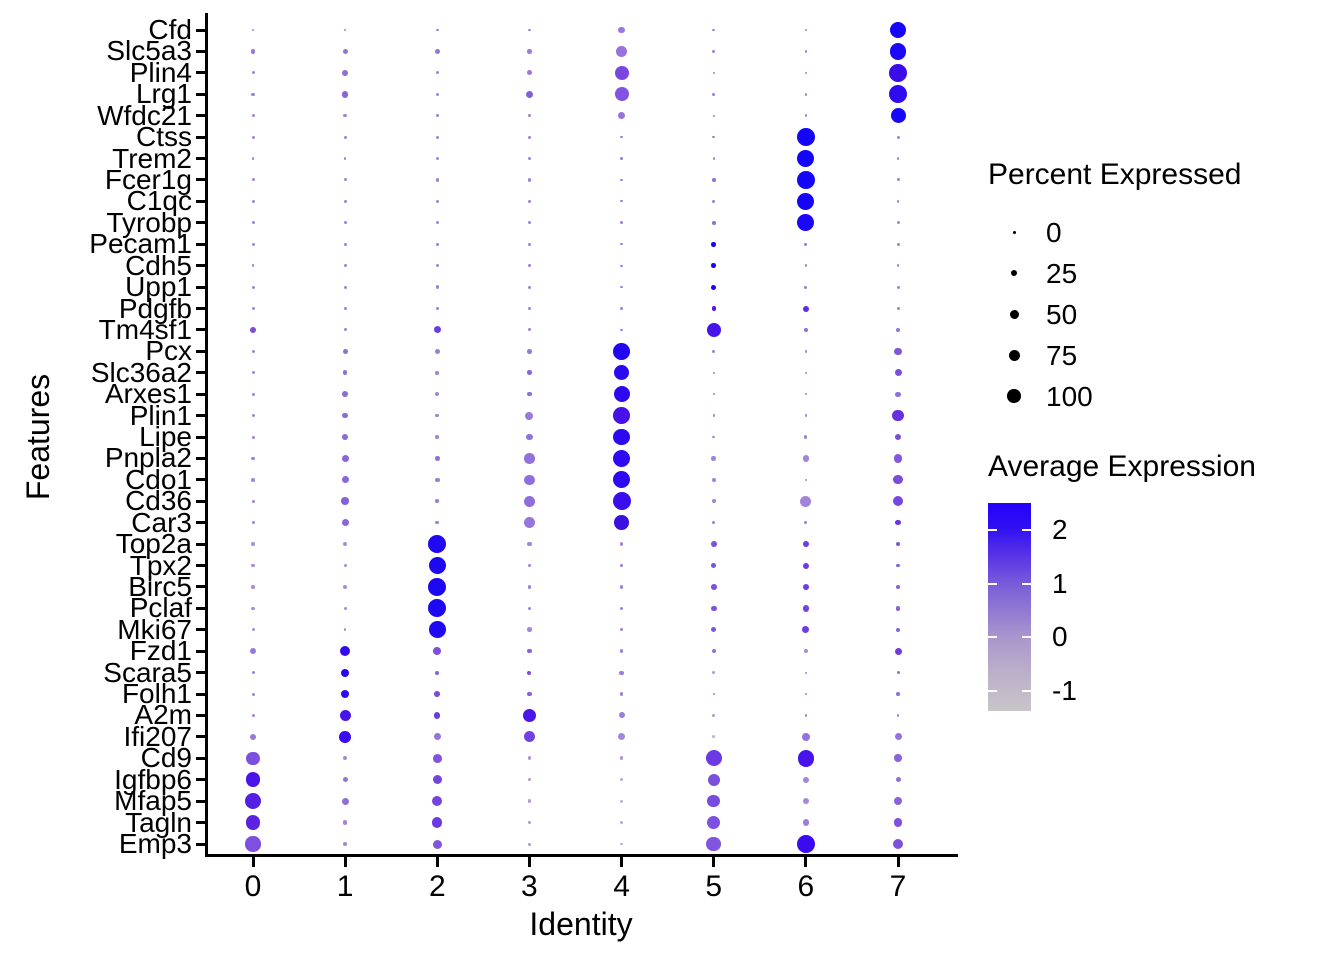  What do you see at coordinates (1064, 690) in the screenshot?
I see `colorbar-tick-label: -1` at bounding box center [1064, 690].